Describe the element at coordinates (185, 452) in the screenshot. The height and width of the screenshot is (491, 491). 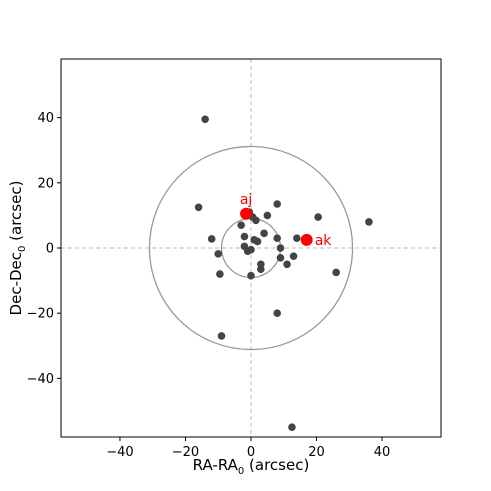
I see `x-tick-label: −20` at that location.